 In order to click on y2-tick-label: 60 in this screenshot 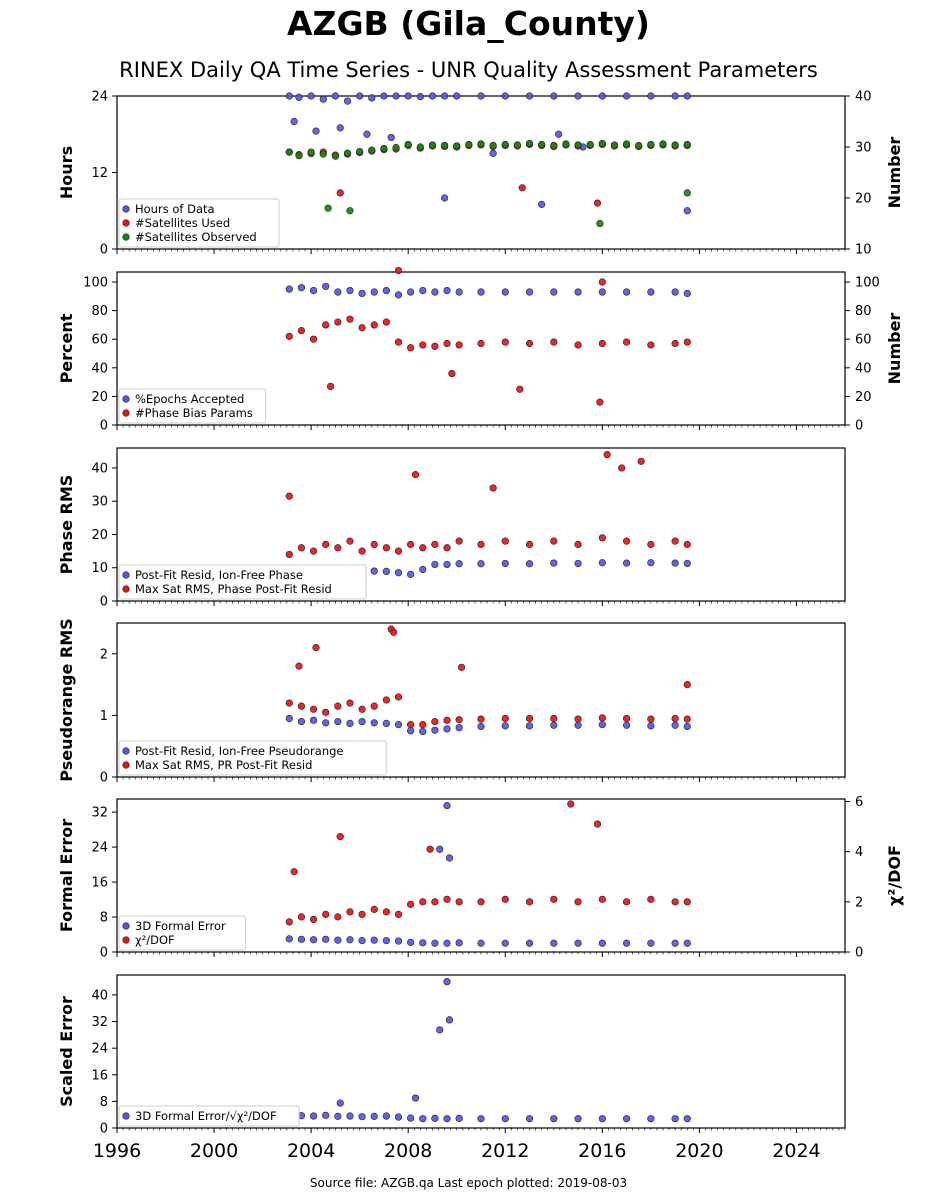, I will do `click(863, 340)`.